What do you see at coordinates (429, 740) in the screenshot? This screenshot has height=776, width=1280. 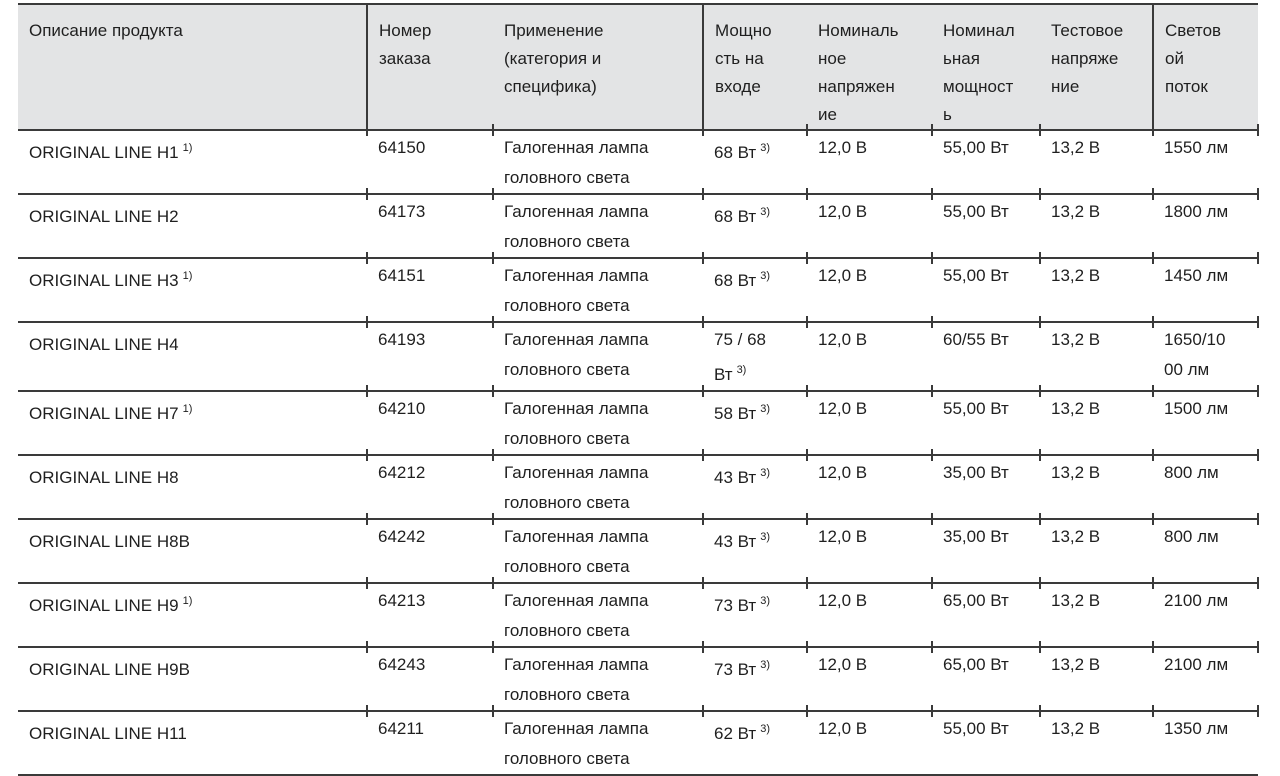 I see `cell-order-number: 64211` at bounding box center [429, 740].